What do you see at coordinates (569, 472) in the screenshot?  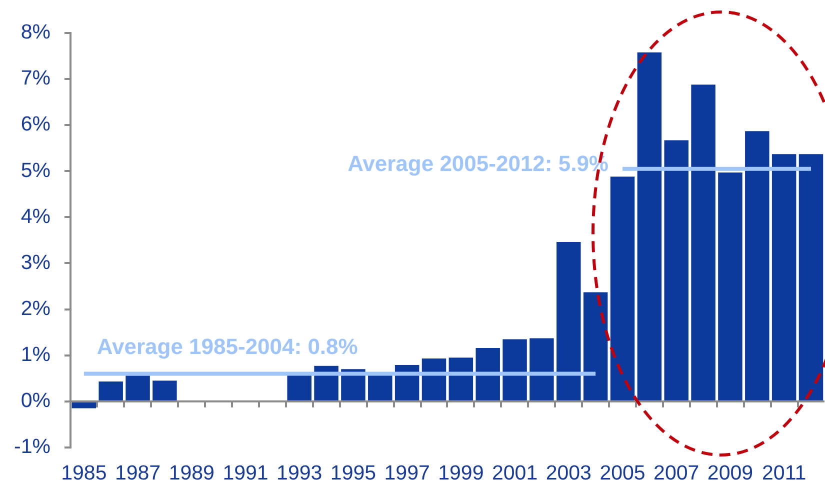 I see `x-tick-label: 2003` at bounding box center [569, 472].